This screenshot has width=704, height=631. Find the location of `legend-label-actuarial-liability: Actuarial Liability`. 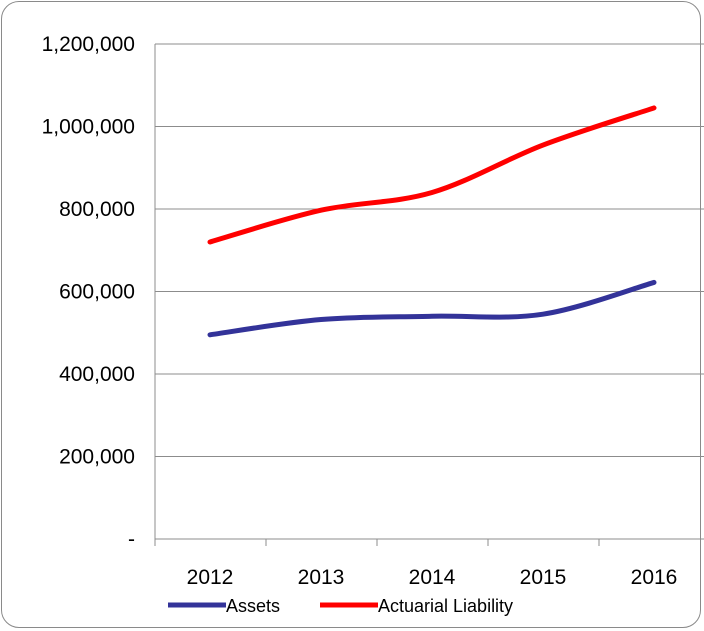

legend-label-actuarial-liability: Actuarial Liability is located at coordinates (445, 606).